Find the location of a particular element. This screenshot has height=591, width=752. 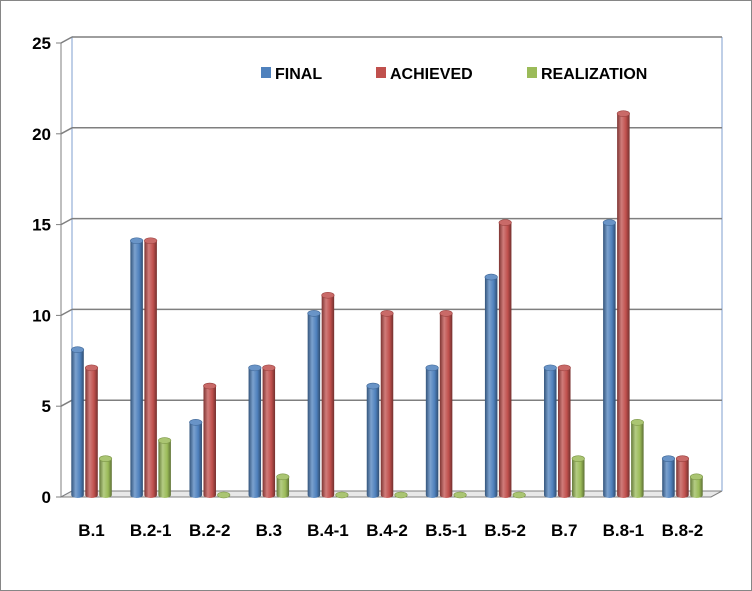

x-tick-label: B.8-1 is located at coordinates (624, 530).